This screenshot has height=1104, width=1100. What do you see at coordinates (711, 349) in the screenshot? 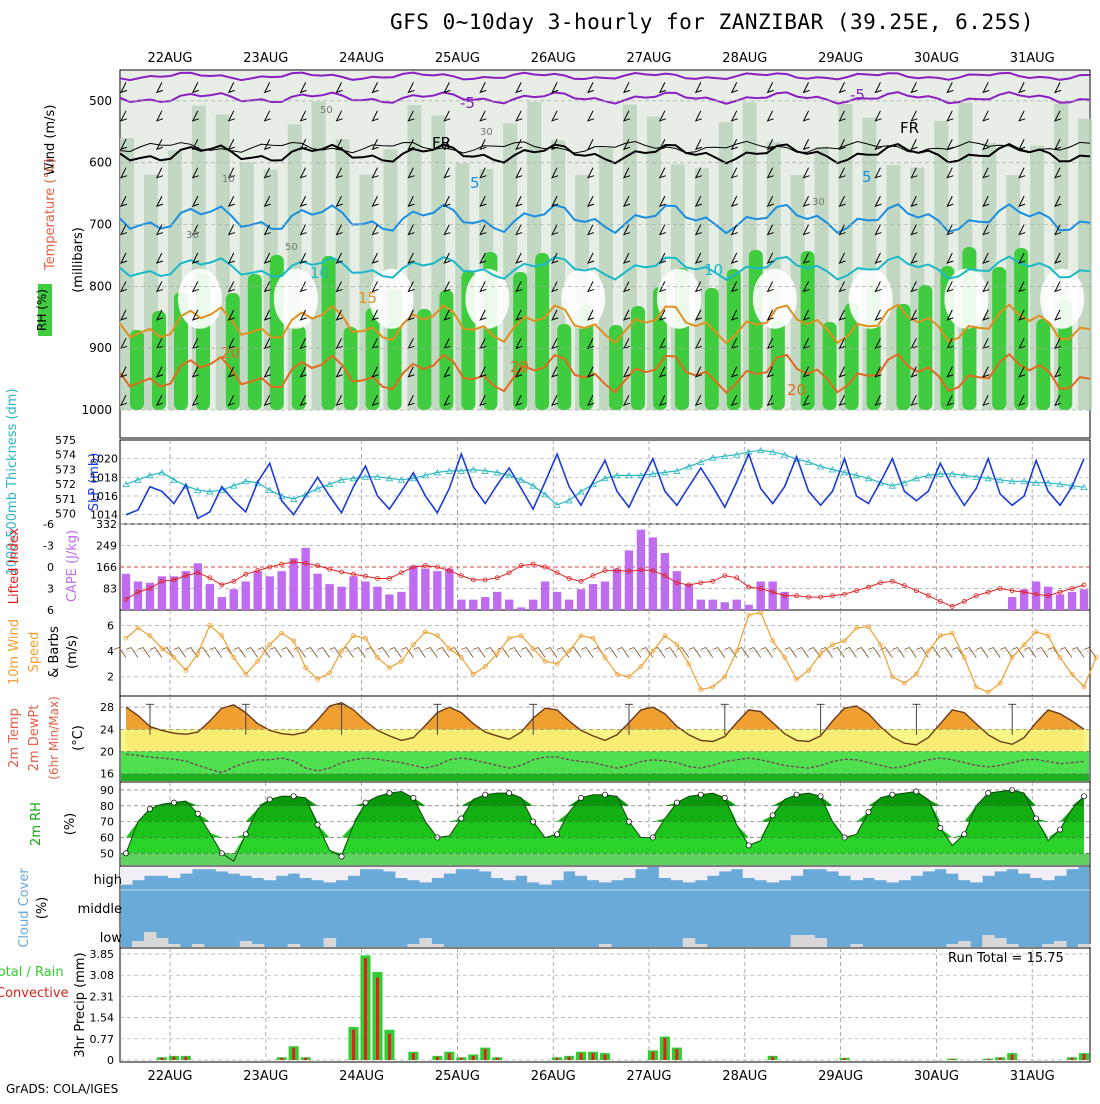
I see `rh-high-column` at bounding box center [711, 349].